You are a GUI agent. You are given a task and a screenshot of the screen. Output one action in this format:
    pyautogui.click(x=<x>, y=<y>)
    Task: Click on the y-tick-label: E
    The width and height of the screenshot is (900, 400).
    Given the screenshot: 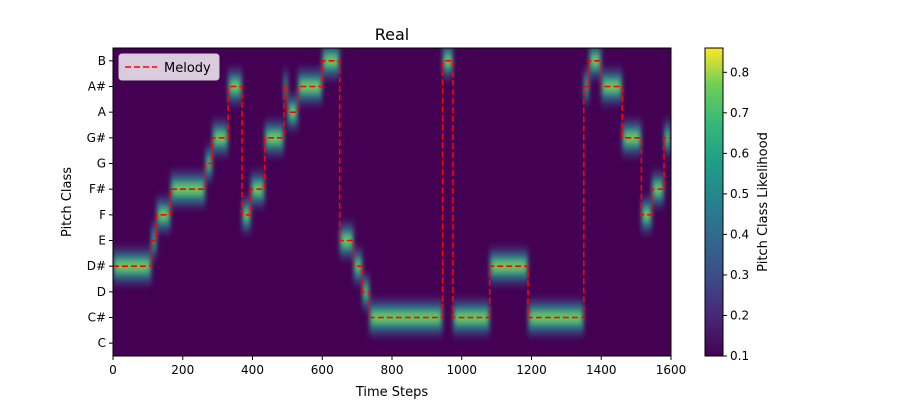 What is the action you would take?
    pyautogui.click(x=102, y=241)
    